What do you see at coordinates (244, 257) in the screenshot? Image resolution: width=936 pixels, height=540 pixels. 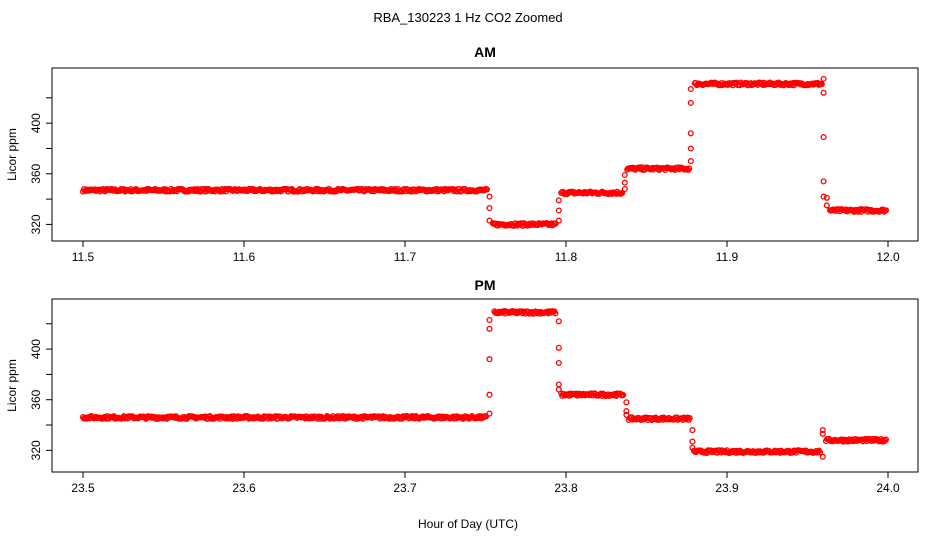 I see `x-tick-label: 11.6` at bounding box center [244, 257].